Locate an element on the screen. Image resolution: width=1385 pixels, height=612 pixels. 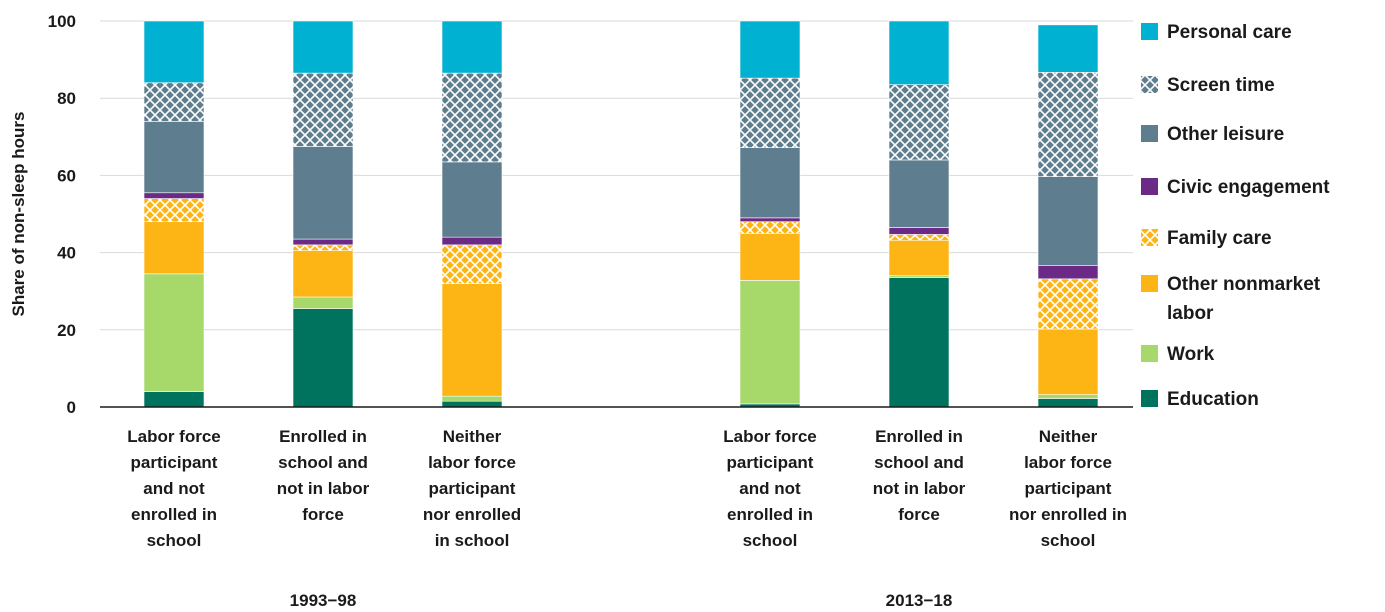
legend-item-personal-care: Personal care is located at coordinates (1216, 32).